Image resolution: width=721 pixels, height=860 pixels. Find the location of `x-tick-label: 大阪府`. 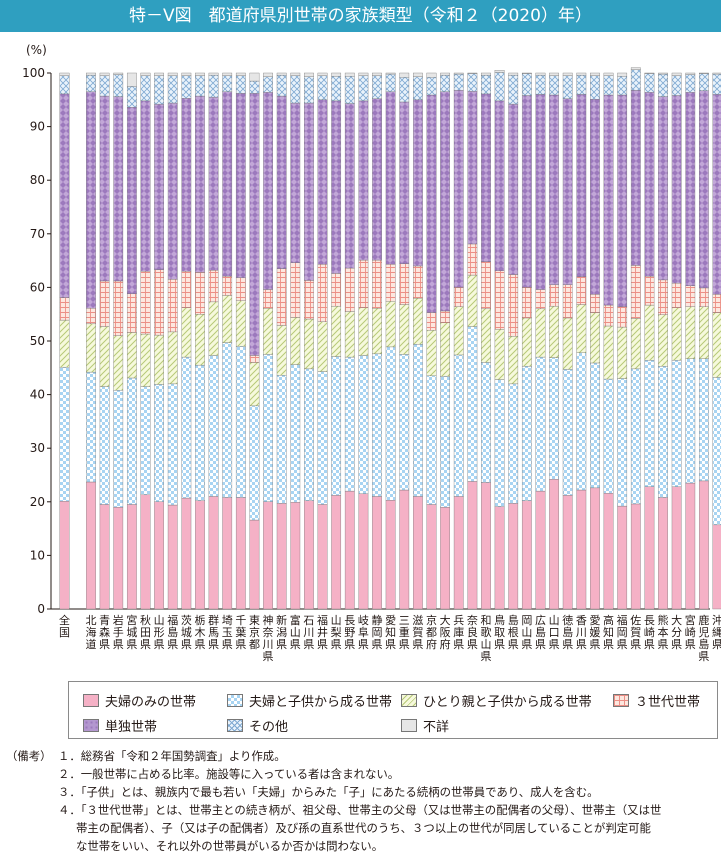

x-tick-label: 大阪府 is located at coordinates (445, 632).